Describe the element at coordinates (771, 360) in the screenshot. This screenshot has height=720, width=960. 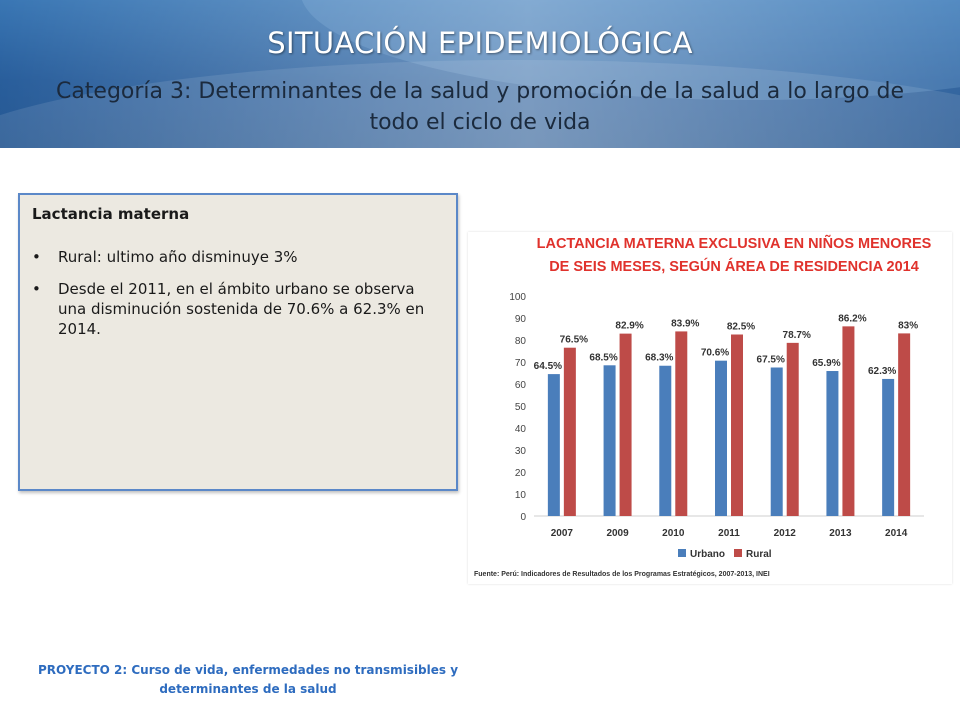
I see `data-label: 67.5%` at that location.